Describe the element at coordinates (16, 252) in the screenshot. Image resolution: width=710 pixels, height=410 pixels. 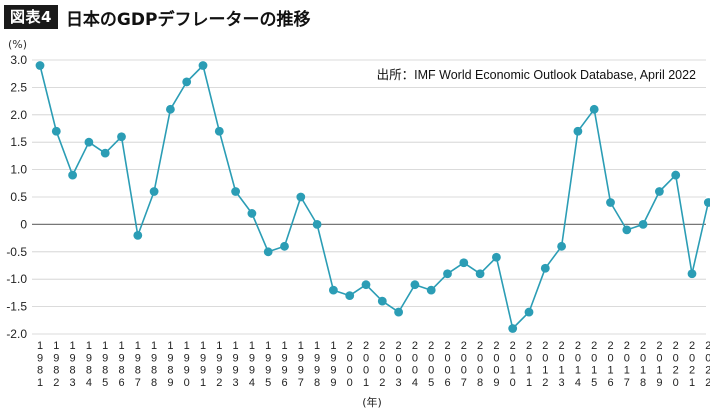
I see `y-tick-label: -0.5` at that location.